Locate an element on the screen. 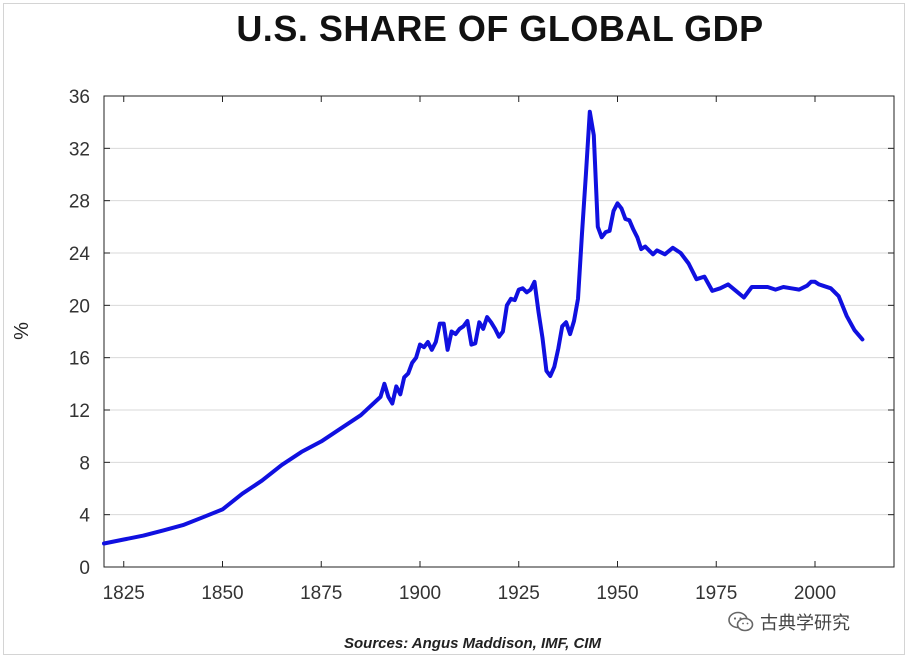  x-tick-label-1900: 1900 is located at coordinates (420, 593).